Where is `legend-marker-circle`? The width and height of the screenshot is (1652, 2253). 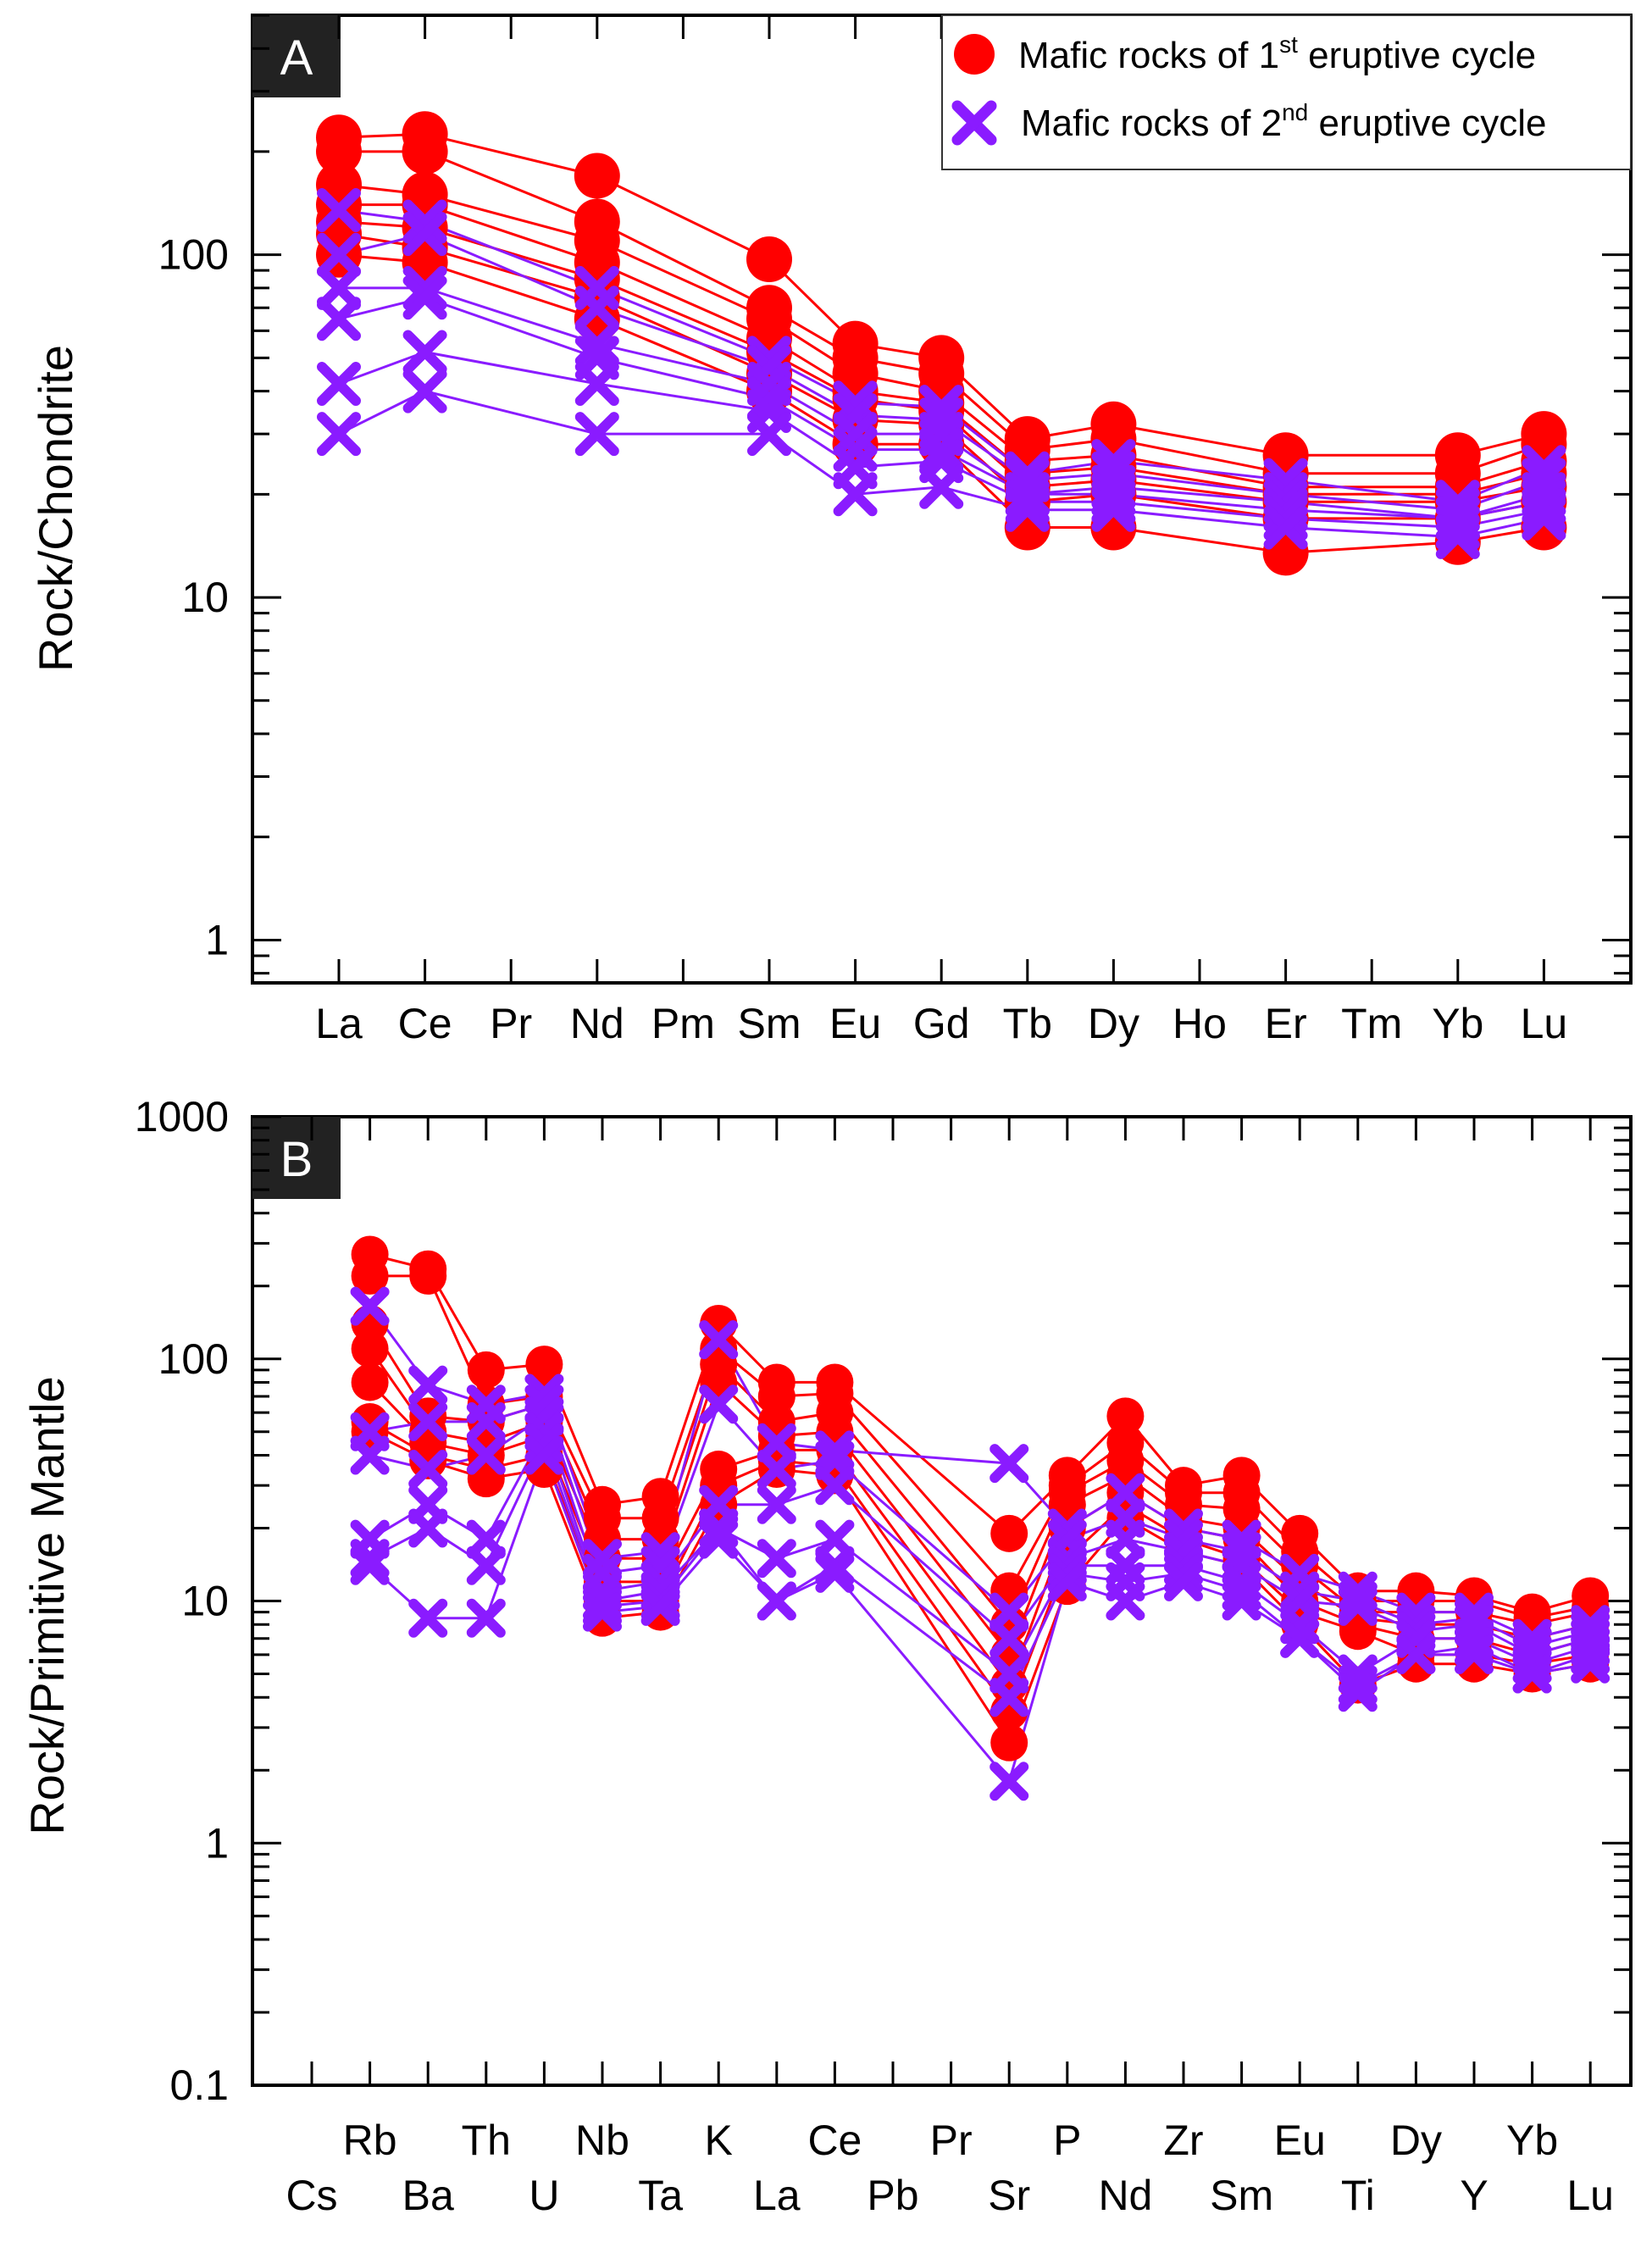
legend-marker-circle is located at coordinates (974, 54).